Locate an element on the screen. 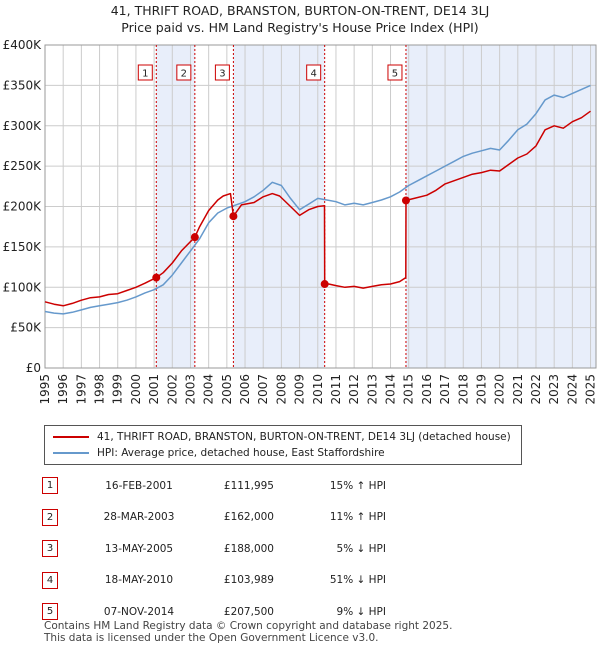 The width and height of the screenshot is (600, 650). x-tick-label: 2016 is located at coordinates (427, 389).